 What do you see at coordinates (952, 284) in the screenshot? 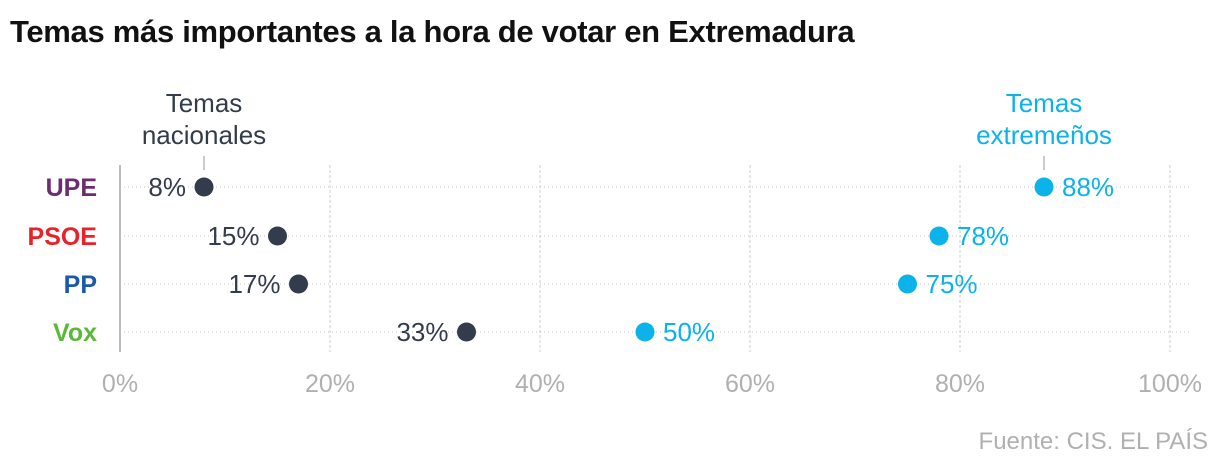
I see `data-label: 75%` at bounding box center [952, 284].